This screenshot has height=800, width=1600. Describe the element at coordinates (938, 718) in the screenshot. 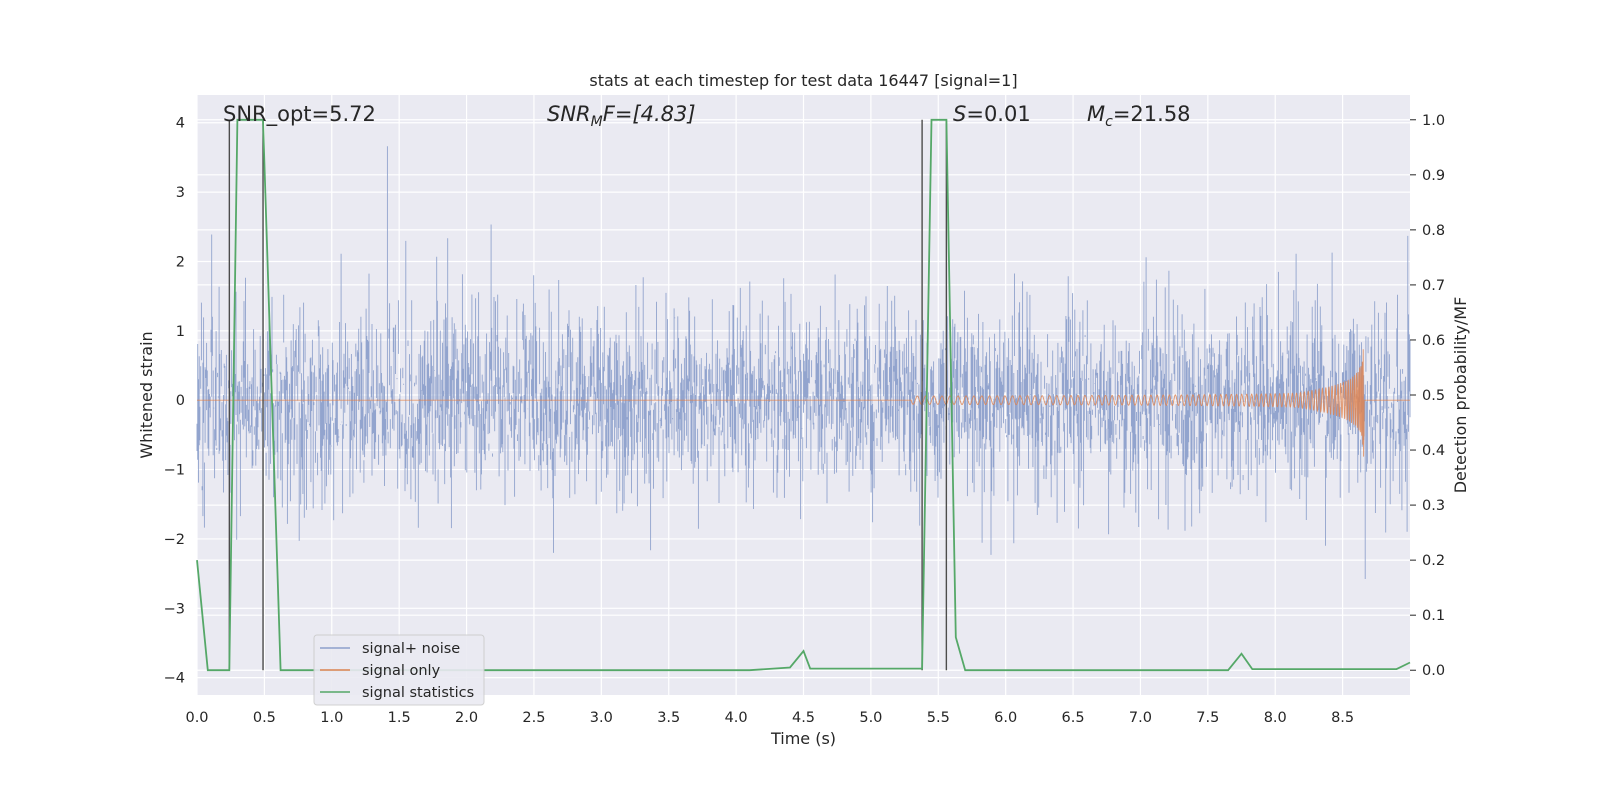

I see `x-tick-label: 5.5` at that location.